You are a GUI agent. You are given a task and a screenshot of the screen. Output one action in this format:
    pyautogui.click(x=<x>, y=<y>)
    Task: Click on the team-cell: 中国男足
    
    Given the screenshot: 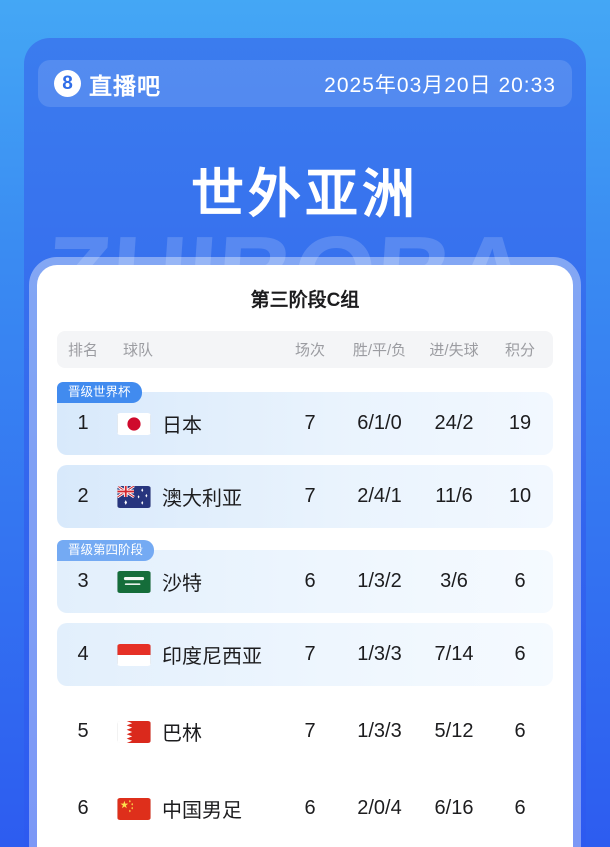 What is the action you would take?
    pyautogui.click(x=195, y=808)
    